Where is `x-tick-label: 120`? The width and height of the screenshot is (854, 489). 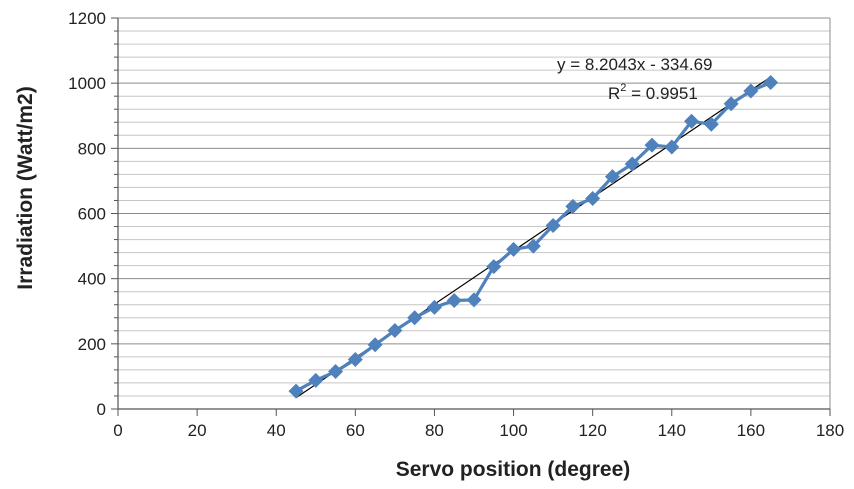 x-tick-label: 120 is located at coordinates (592, 430).